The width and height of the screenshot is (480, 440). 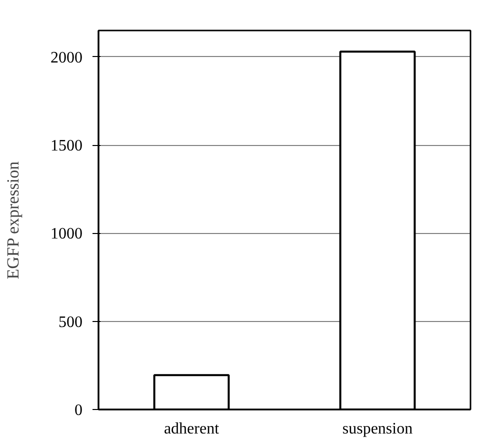 What do you see at coordinates (377, 429) in the screenshot?
I see `x-tick-label: suspension` at bounding box center [377, 429].